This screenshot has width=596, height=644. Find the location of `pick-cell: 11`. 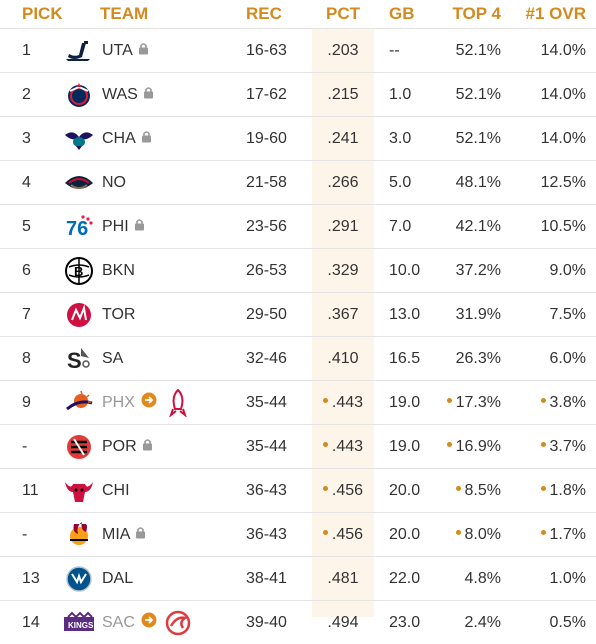

pick-cell: 11 is located at coordinates (30, 490).